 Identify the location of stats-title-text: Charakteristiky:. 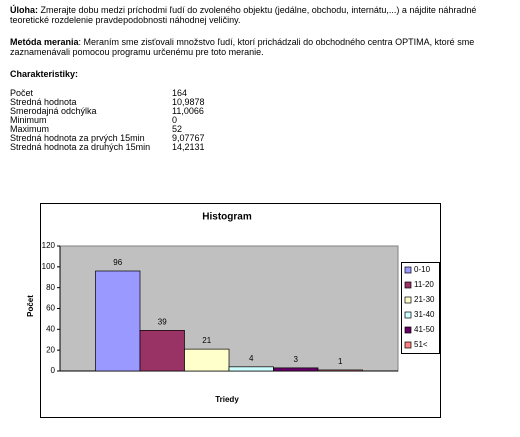
(44, 74).